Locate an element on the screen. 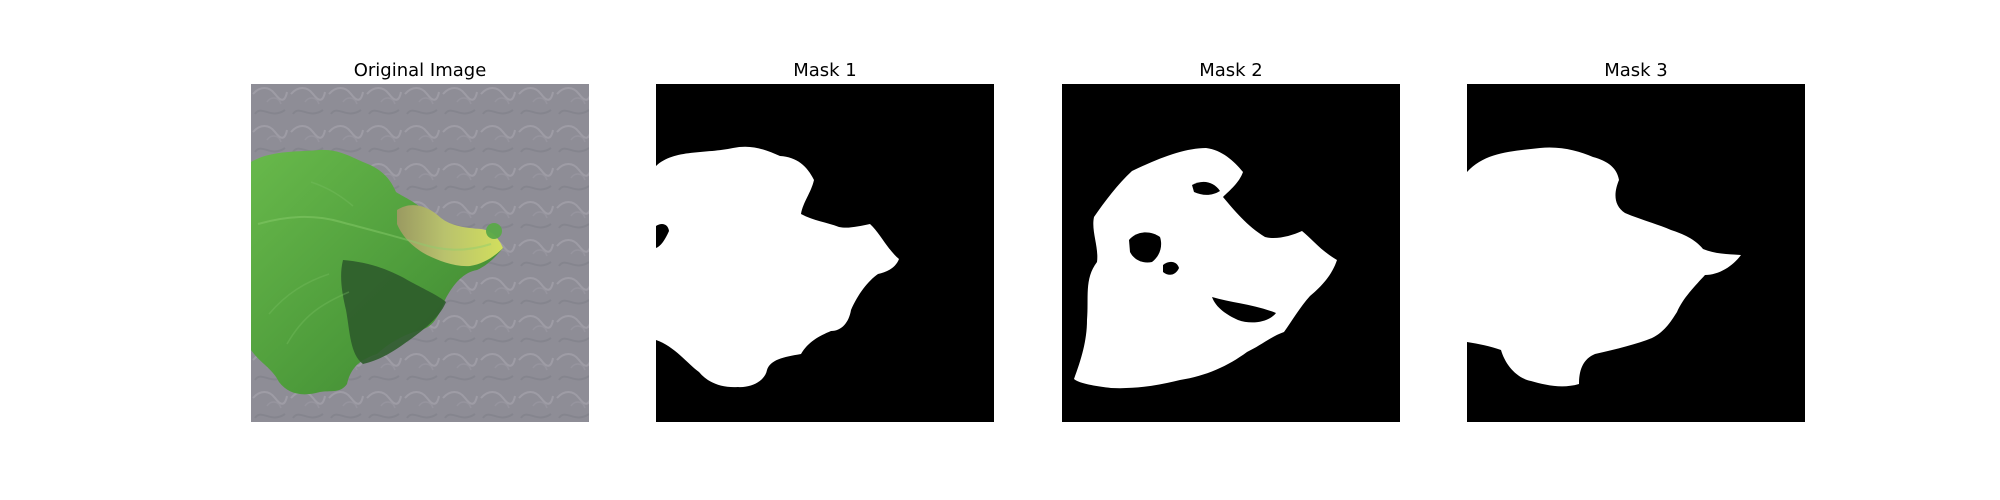 Image resolution: width=2000 pixels, height=500 pixels. mask-1-foreground is located at coordinates (777, 267).